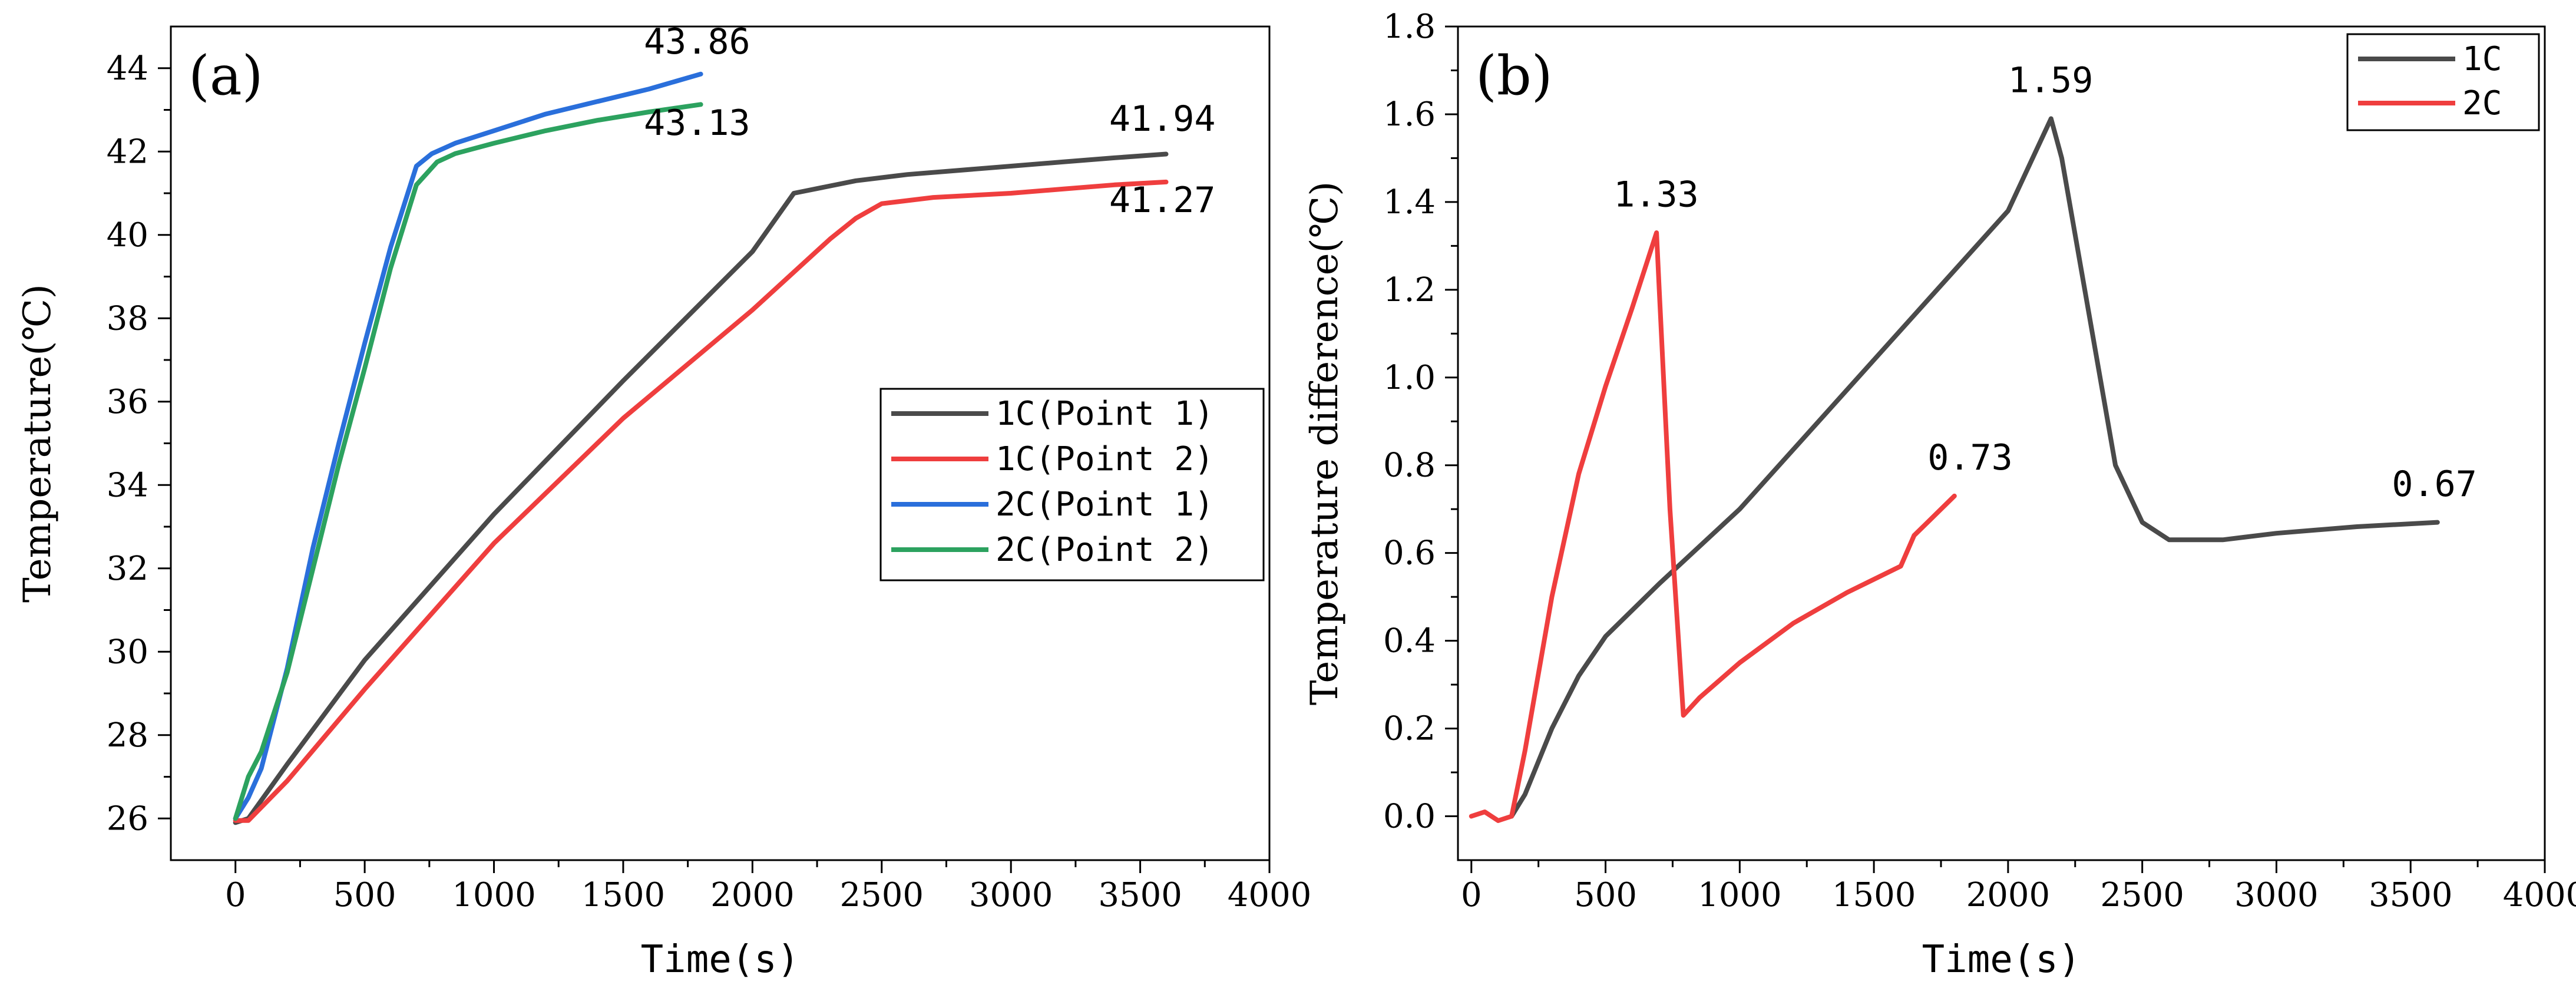  I want to click on y-tick-label: 0.0, so click(1409, 817).